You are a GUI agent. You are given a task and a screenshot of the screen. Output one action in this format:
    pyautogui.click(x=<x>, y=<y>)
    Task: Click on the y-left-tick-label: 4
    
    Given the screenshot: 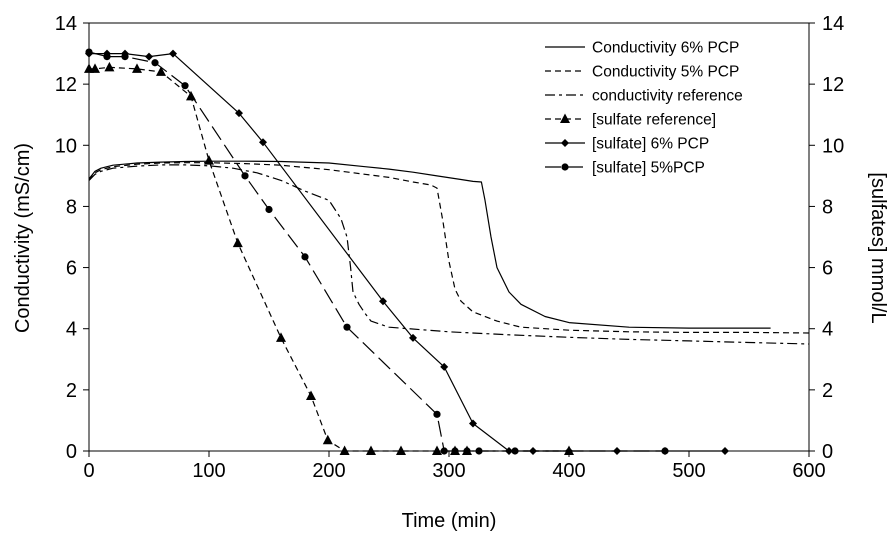 What is the action you would take?
    pyautogui.click(x=71, y=330)
    